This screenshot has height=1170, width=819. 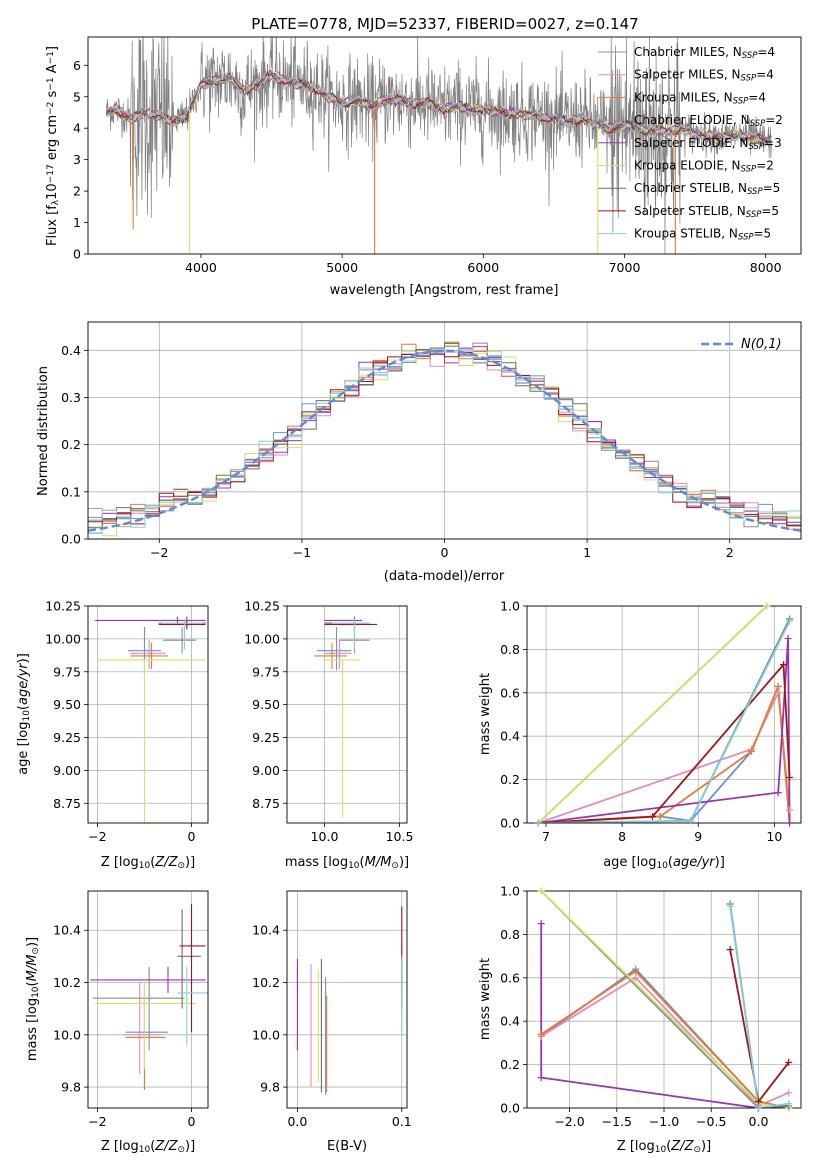 What do you see at coordinates (77, 159) in the screenshot?
I see `y-tick-label: 3` at bounding box center [77, 159].